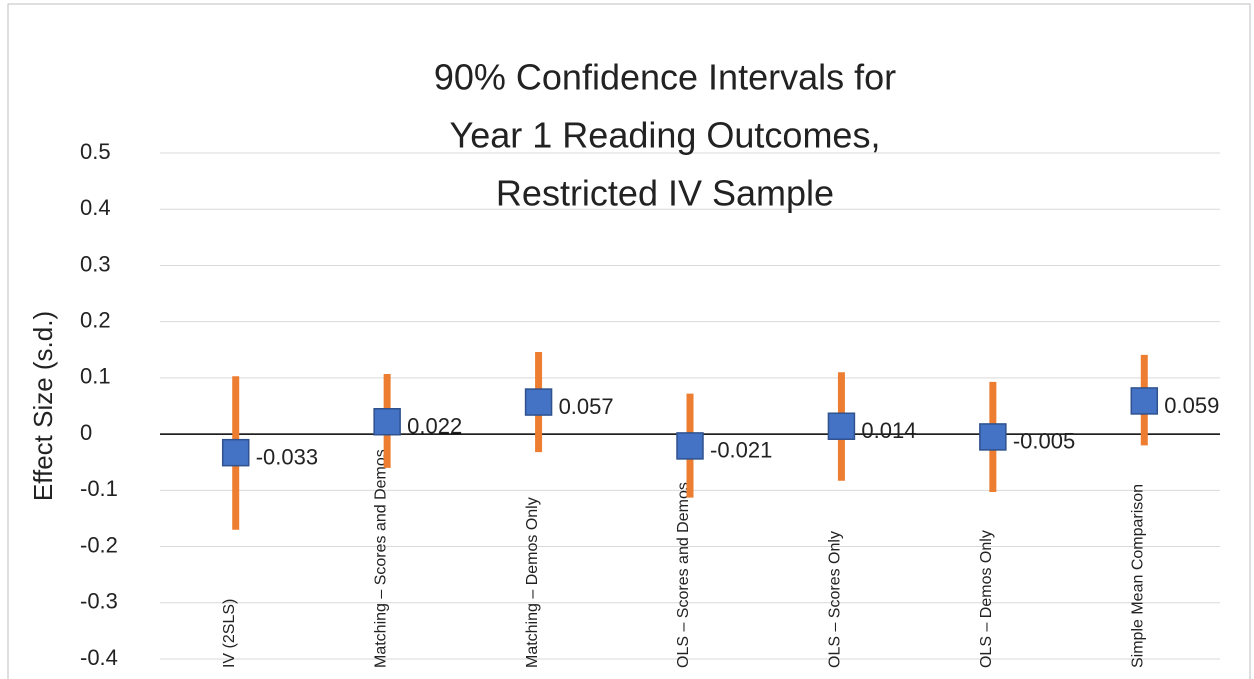  I want to click on y-tick-label: 0.2, so click(95, 319).